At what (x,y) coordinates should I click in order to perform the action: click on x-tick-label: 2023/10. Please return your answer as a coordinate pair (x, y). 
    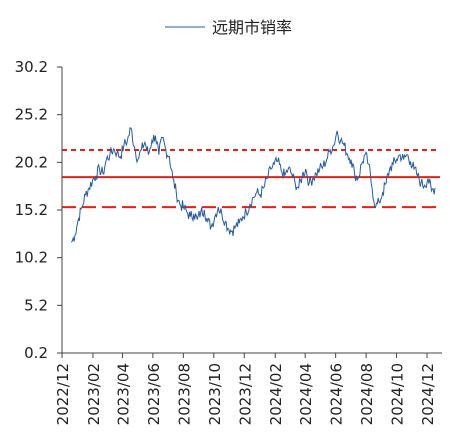
    Looking at the image, I should click on (215, 394).